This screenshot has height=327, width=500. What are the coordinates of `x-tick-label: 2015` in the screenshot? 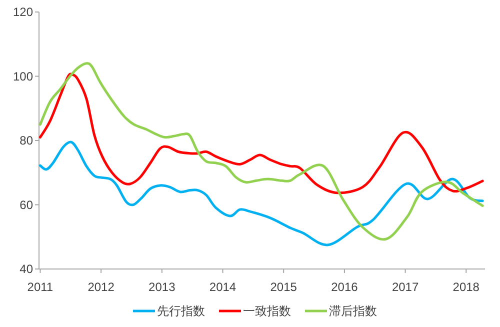 It's located at (284, 287).